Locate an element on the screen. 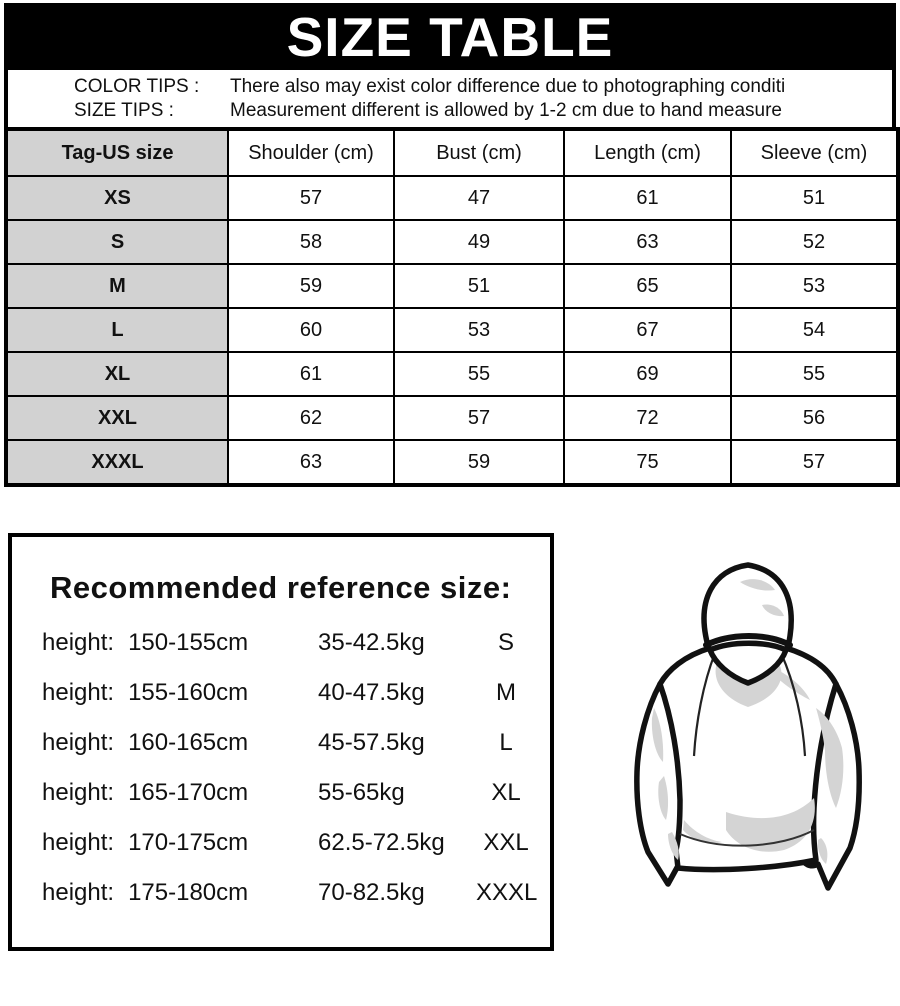 The image size is (900, 1006). recommended-size: L is located at coordinates (506, 742).